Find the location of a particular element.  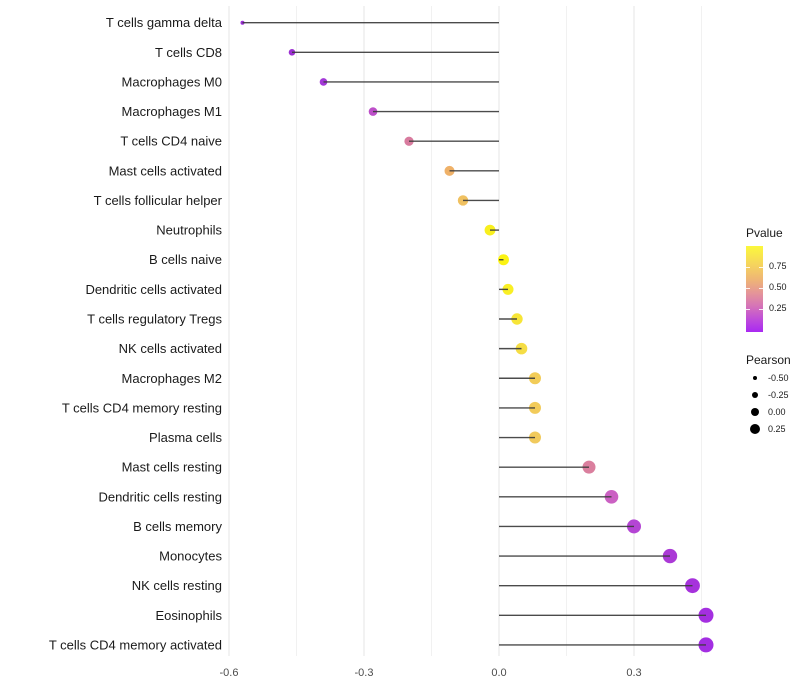

y-axis-label: Eosinophils is located at coordinates (189, 615).